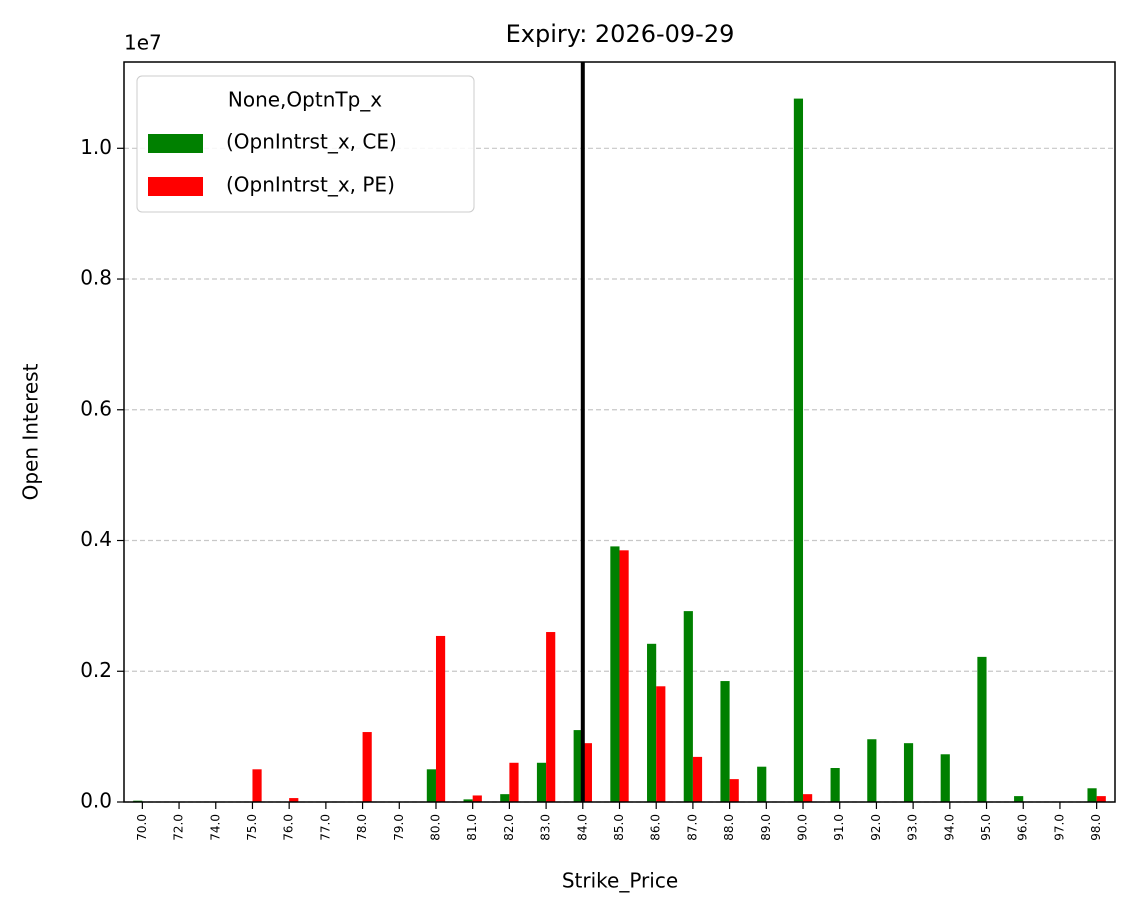  Describe the element at coordinates (619, 827) in the screenshot. I see `x-tick-label: 85.0` at that location.